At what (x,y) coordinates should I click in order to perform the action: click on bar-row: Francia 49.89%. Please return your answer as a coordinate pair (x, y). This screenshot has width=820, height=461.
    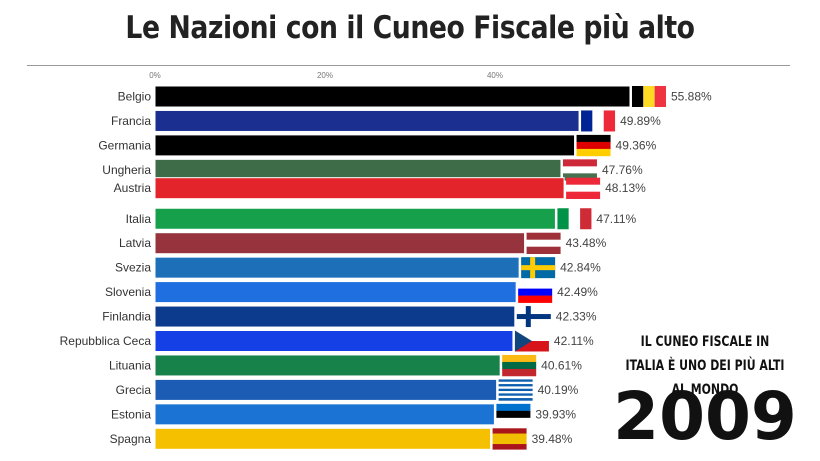
    Looking at the image, I should click on (386, 120).